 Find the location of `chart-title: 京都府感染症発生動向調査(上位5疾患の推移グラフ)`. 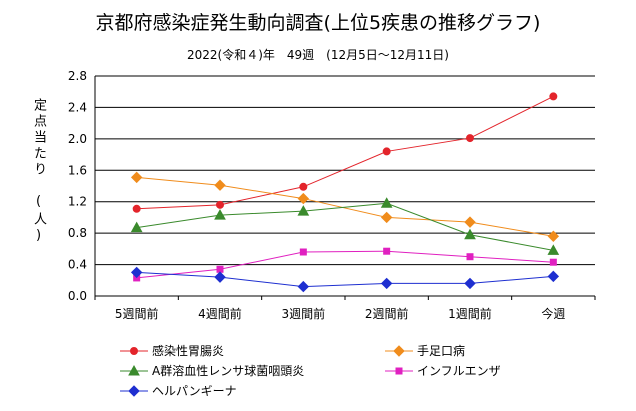

chart-title: 京都府感染症発生動向調査(上位5疾患の推移グラフ) is located at coordinates (318, 23).